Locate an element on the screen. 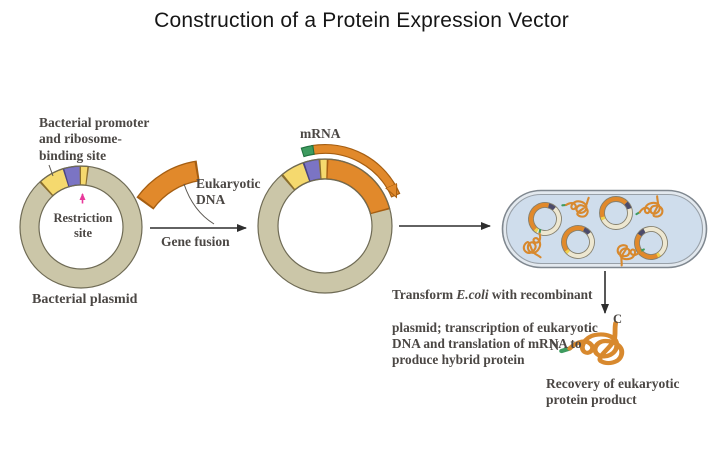 The height and width of the screenshot is (461, 723). c-terminus-label: C is located at coordinates (618, 319).